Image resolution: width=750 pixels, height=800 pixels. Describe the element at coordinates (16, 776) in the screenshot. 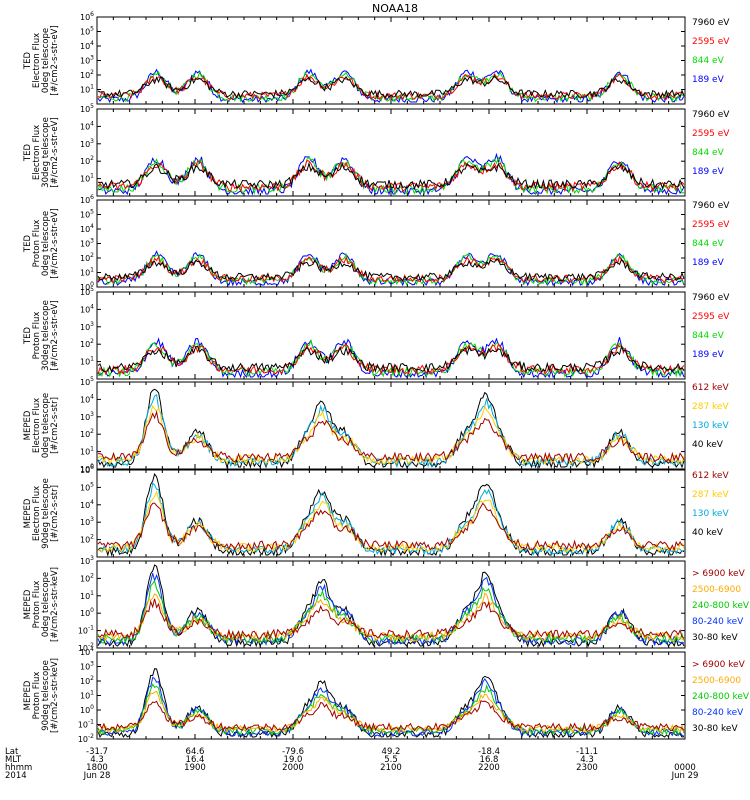

I see `x-row-label: 2014` at that location.